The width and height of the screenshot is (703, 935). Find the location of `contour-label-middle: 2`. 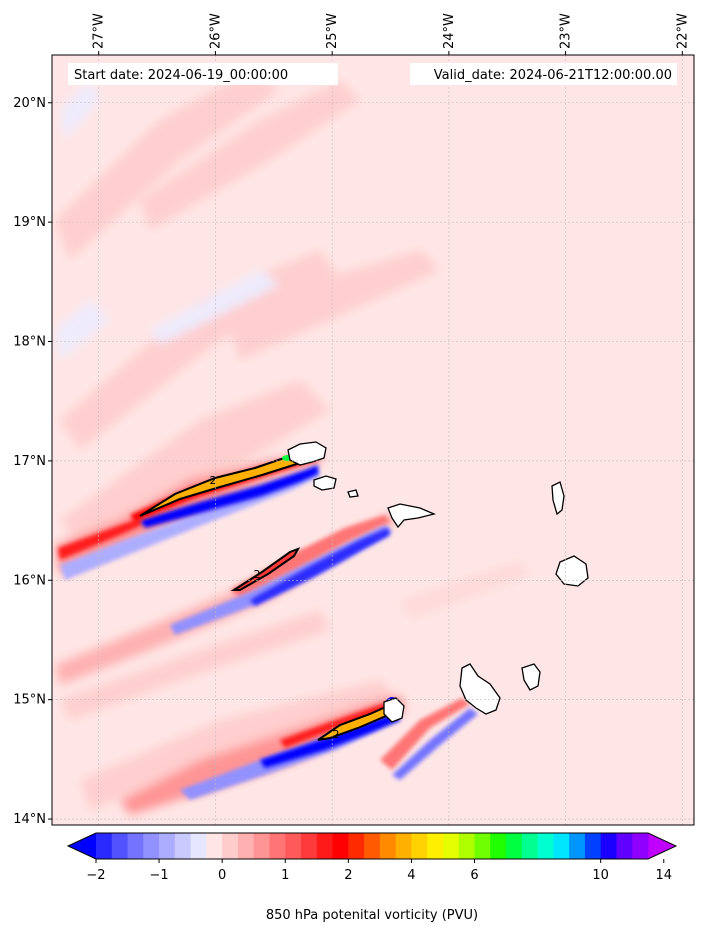

contour-label-middle: 2 is located at coordinates (257, 574).